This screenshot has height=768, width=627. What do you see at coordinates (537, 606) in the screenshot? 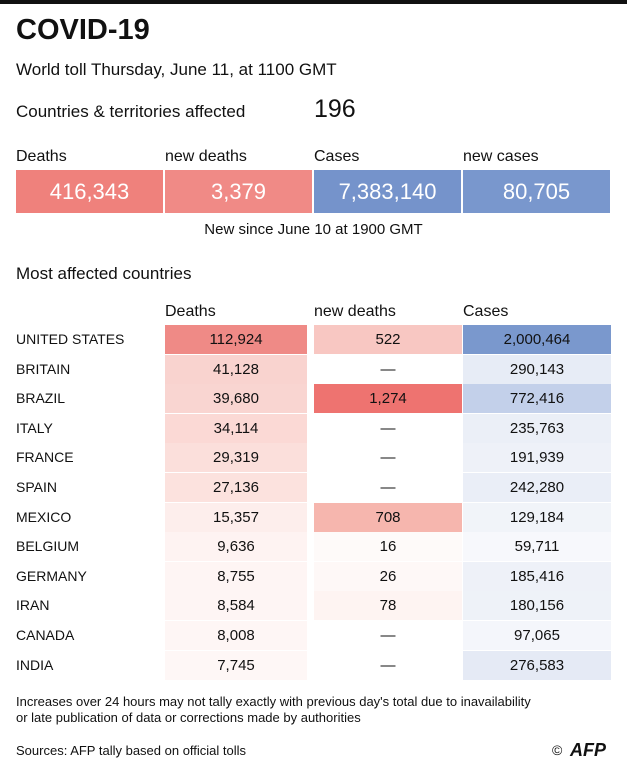
I see `table-cell: 180,156` at bounding box center [537, 606].